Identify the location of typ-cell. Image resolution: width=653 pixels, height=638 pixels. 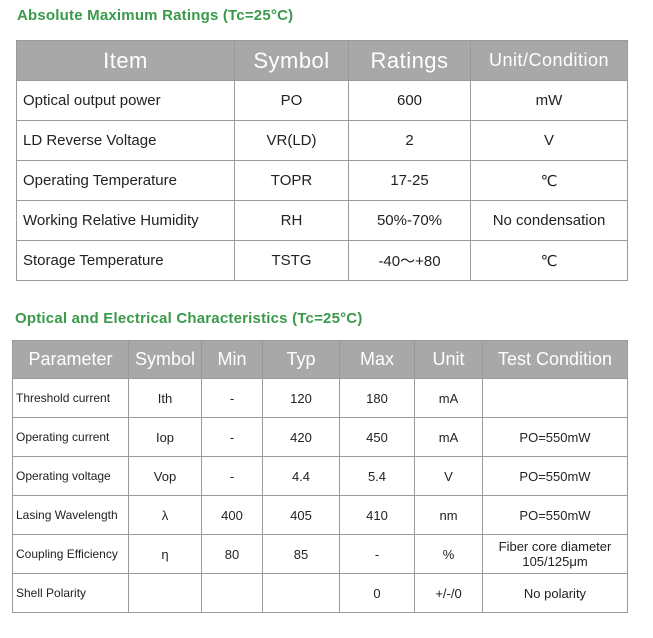
(301, 593).